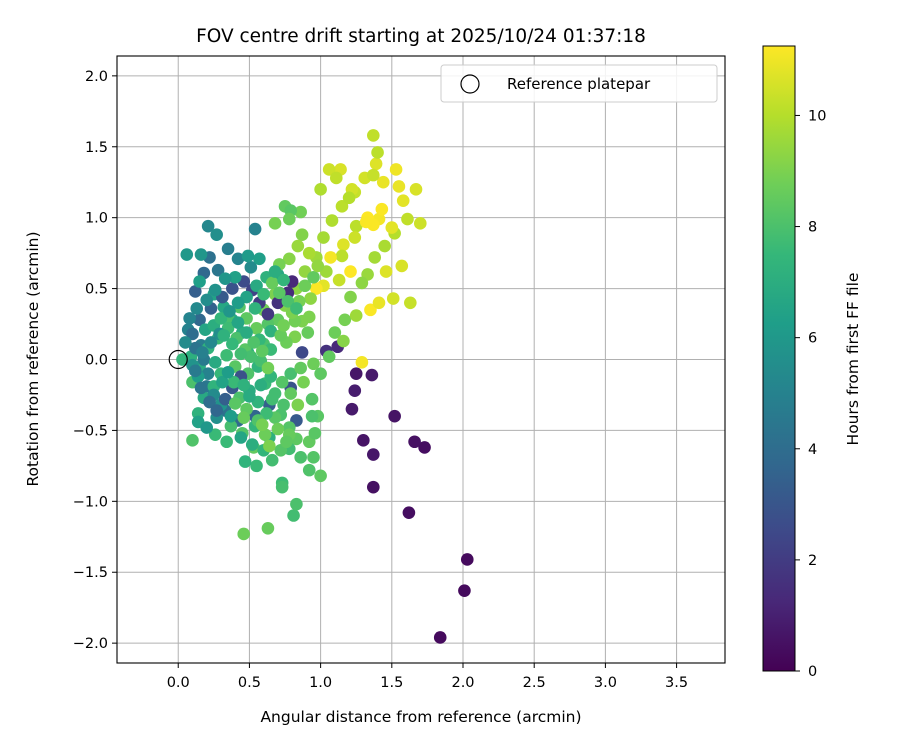  What do you see at coordinates (96, 290) in the screenshot?
I see `y-tick-label: 0.5` at bounding box center [96, 290].